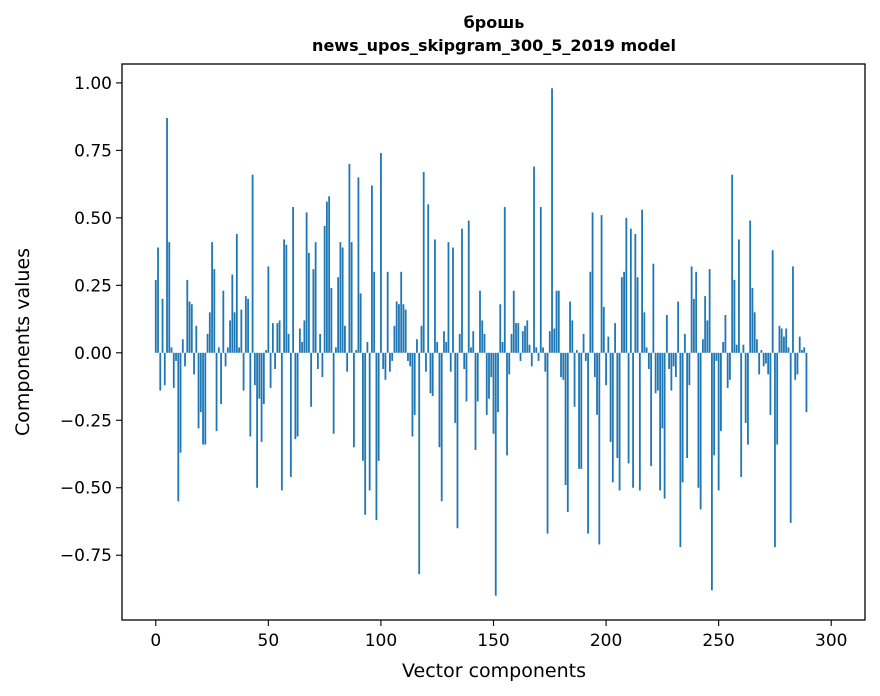 The height and width of the screenshot is (696, 880). Describe the element at coordinates (155, 641) in the screenshot. I see `x-tick-label: 0` at that location.